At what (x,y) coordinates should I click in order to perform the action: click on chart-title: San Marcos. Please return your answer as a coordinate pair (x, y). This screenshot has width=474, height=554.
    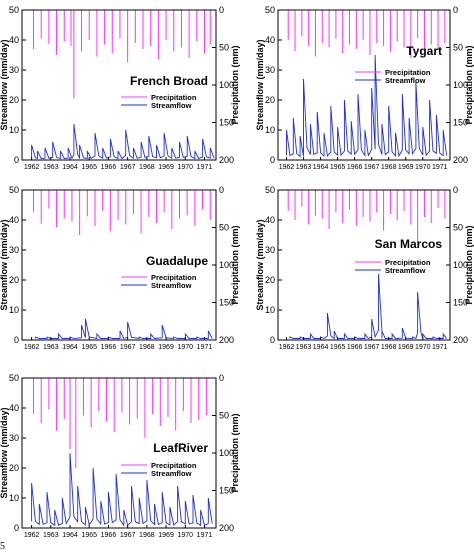
    Looking at the image, I should click on (409, 244).